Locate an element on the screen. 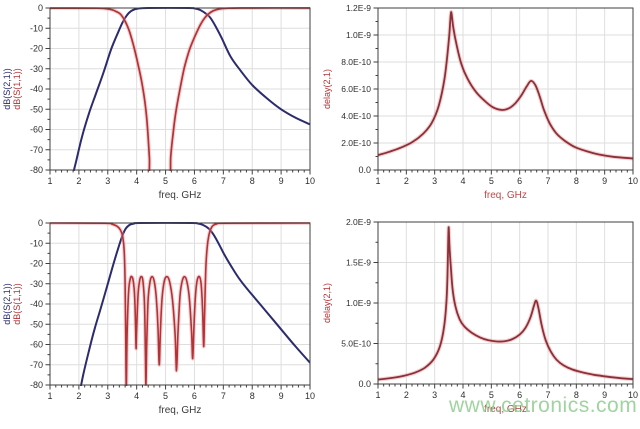  y-tick-label: 1.2E-9 is located at coordinates (358, 8).